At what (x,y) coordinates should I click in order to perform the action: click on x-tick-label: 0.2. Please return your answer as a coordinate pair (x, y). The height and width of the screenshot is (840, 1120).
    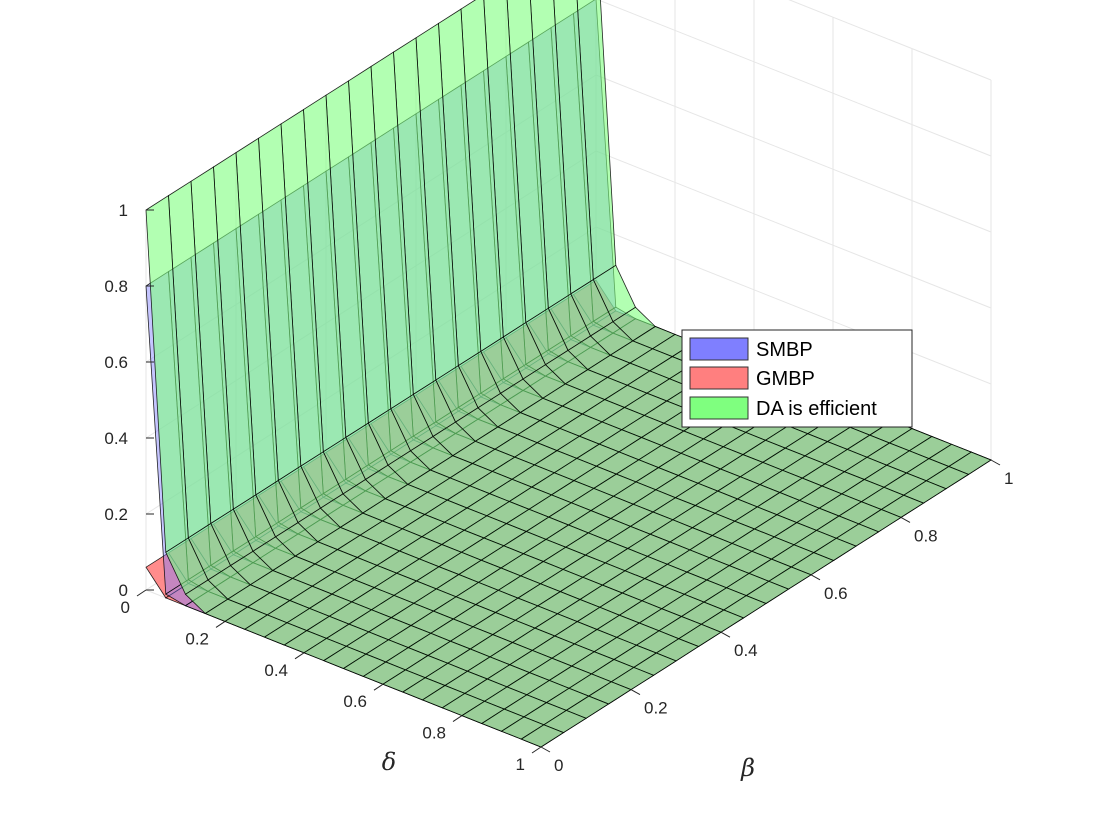
    Looking at the image, I should click on (197, 638).